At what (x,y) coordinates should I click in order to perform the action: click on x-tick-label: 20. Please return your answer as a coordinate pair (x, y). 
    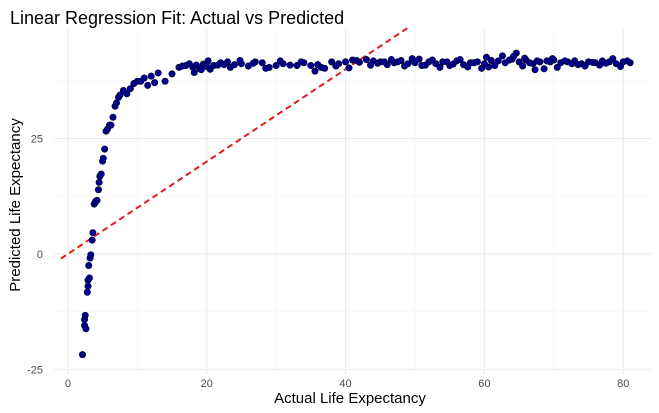
    Looking at the image, I should click on (207, 384).